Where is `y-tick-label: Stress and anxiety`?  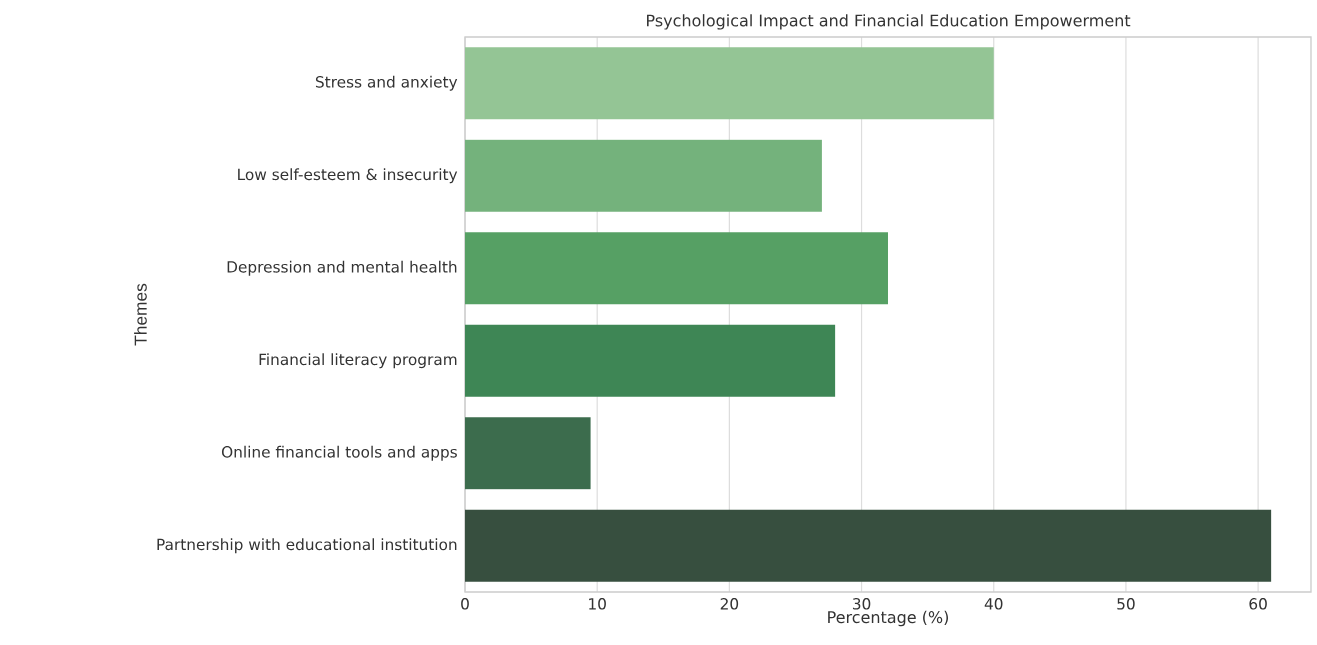 y-tick-label: Stress and anxiety is located at coordinates (386, 83).